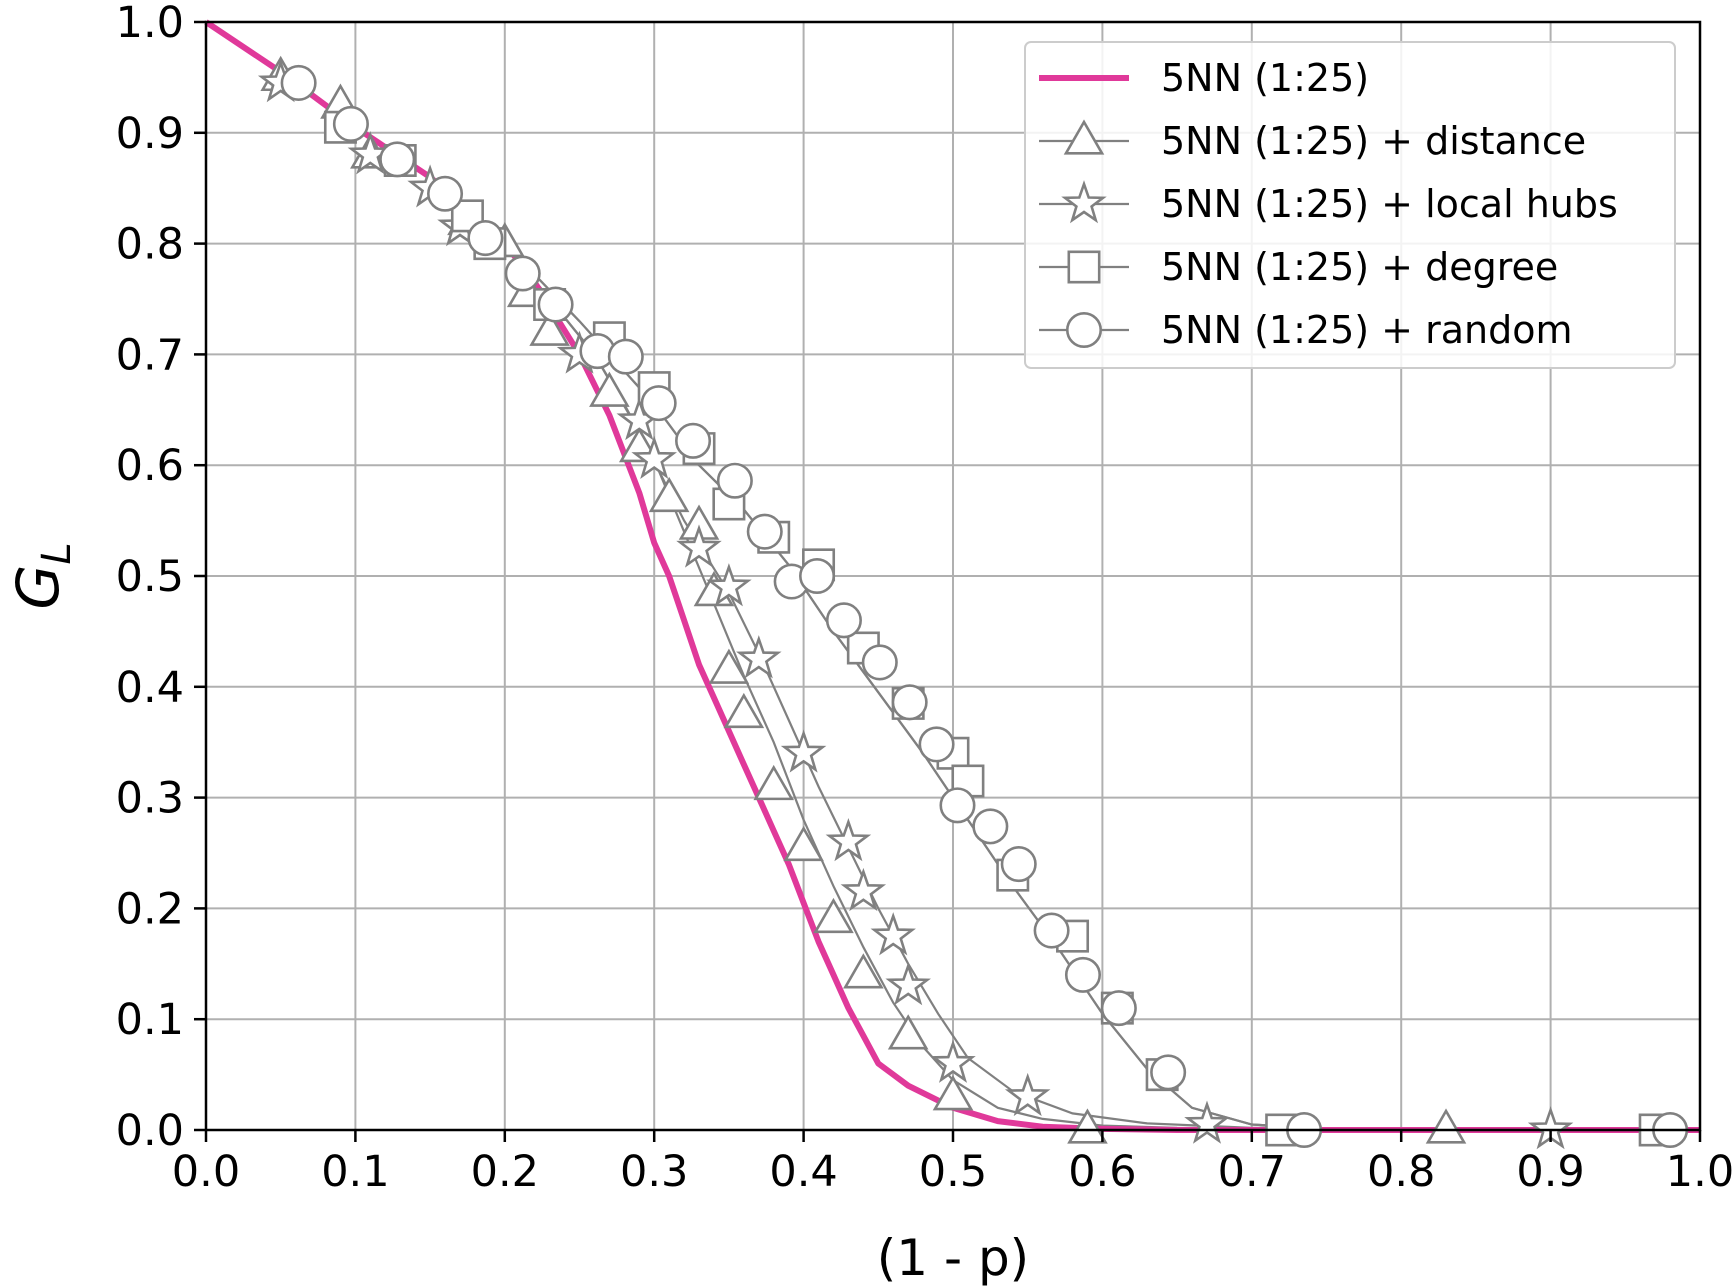 Image resolution: width=1736 pixels, height=1287 pixels. I want to click on legend-box, so click(1350, 205).